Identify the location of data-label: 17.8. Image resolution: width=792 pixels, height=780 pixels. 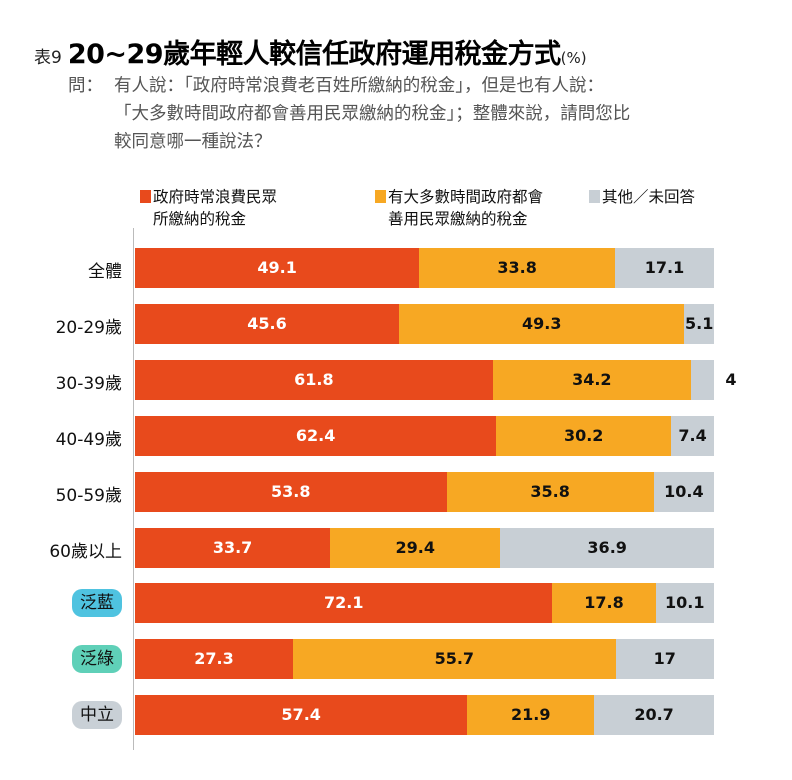
(604, 603).